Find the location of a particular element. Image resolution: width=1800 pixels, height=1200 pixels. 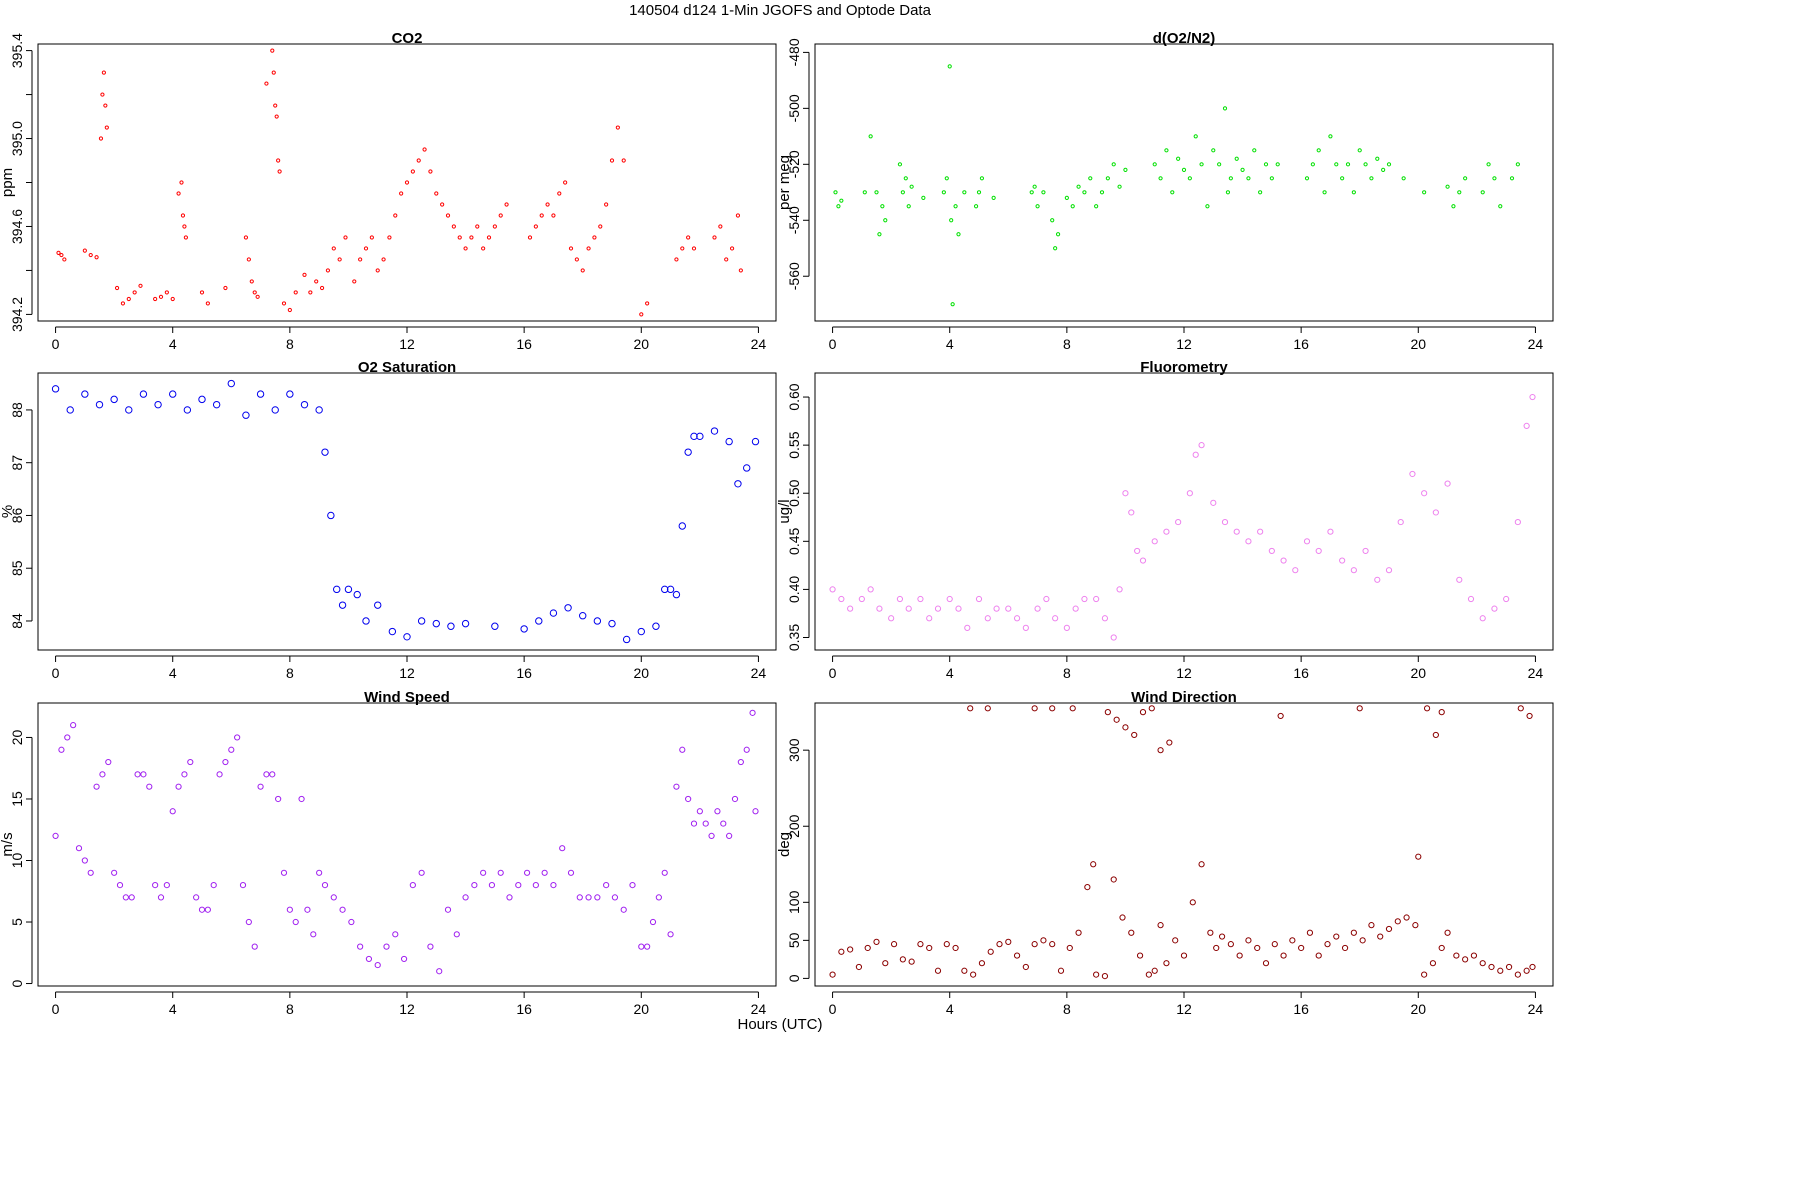

chart-panel-1: CO2 0 4 8 12 16 20 24 394.2 394.6 395.0 395.4 ppm is located at coordinates (388, 191).